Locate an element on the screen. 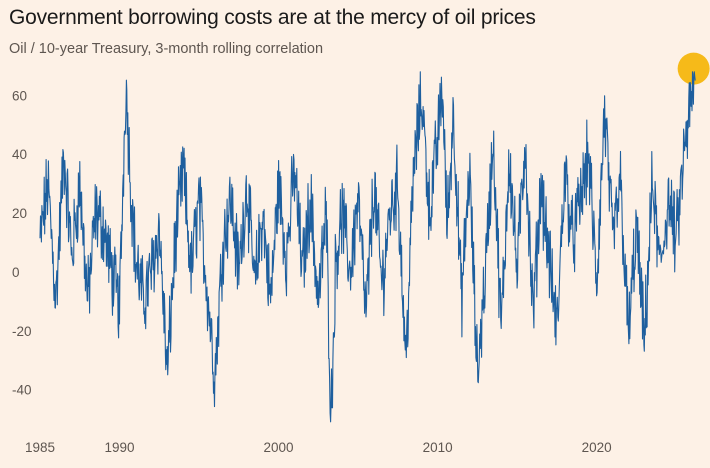 This screenshot has width=710, height=468. x-tick-label: 2010 is located at coordinates (438, 447).